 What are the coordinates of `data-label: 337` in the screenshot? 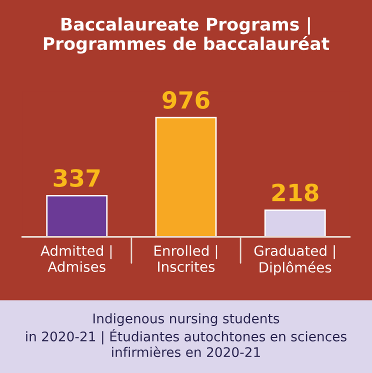 It's located at (77, 178).